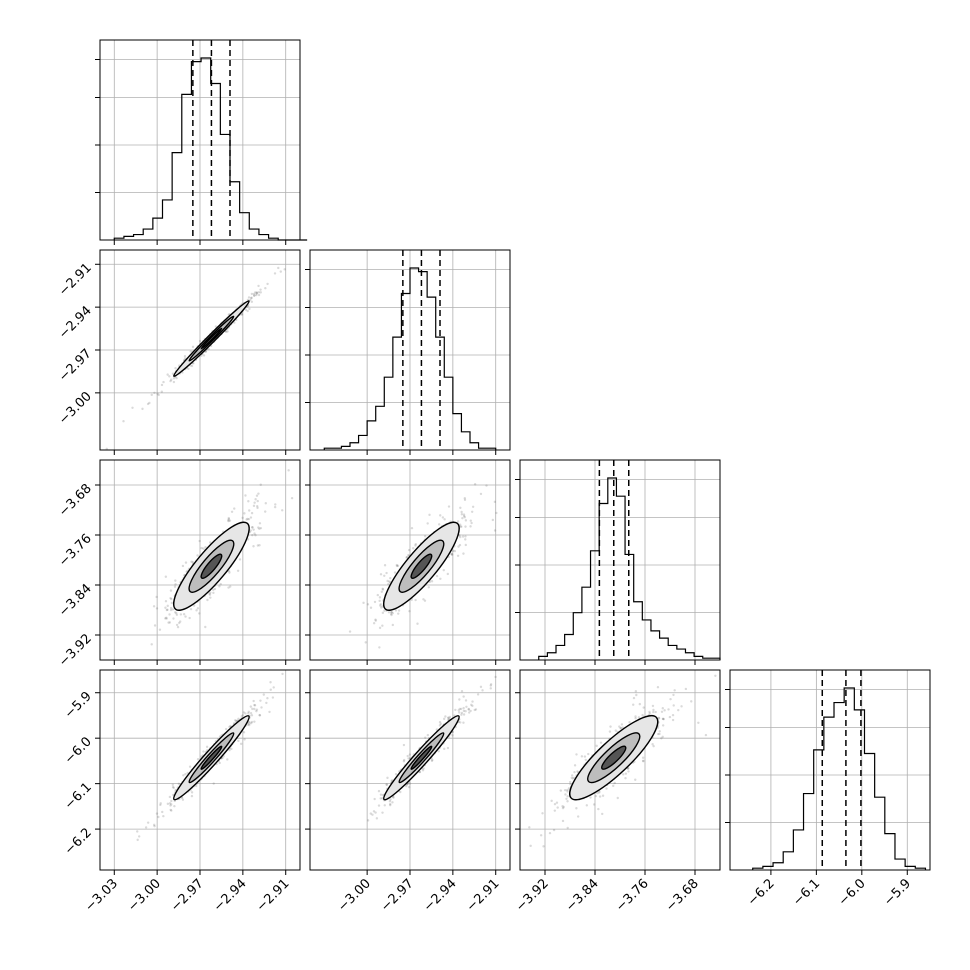 The image size is (970, 970). I want to click on x-tick-label: −3.84, so click(582, 895).